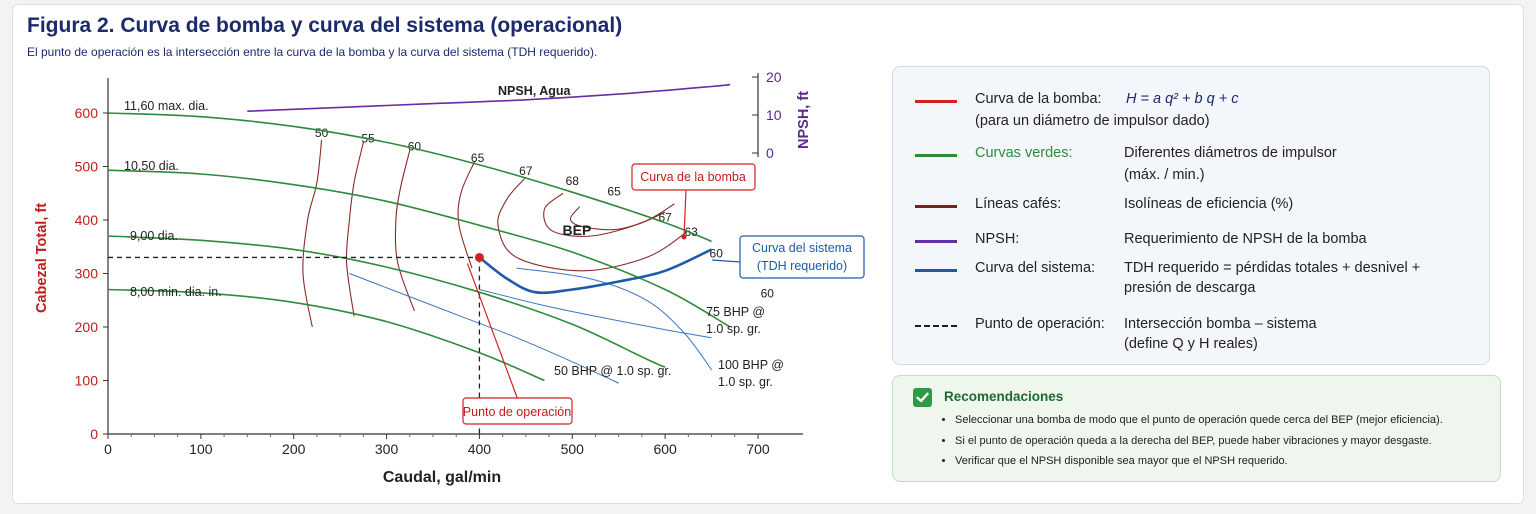 This screenshot has width=1536, height=514. Describe the element at coordinates (1092, 121) in the screenshot. I see `legend-desc-2: (para un diámetro de impulsor dado)` at that location.